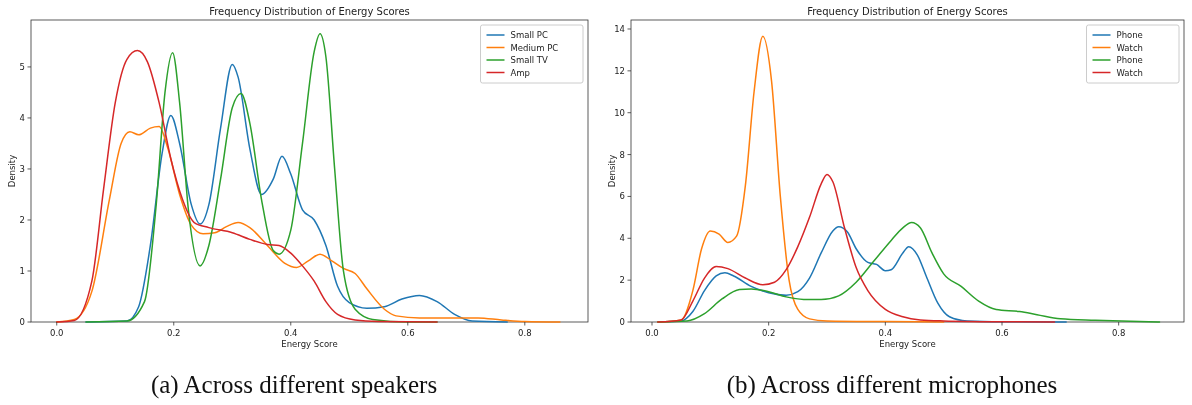 This screenshot has height=405, width=1192. What do you see at coordinates (534, 47) in the screenshot?
I see `legend-label: Medium PC` at bounding box center [534, 47].